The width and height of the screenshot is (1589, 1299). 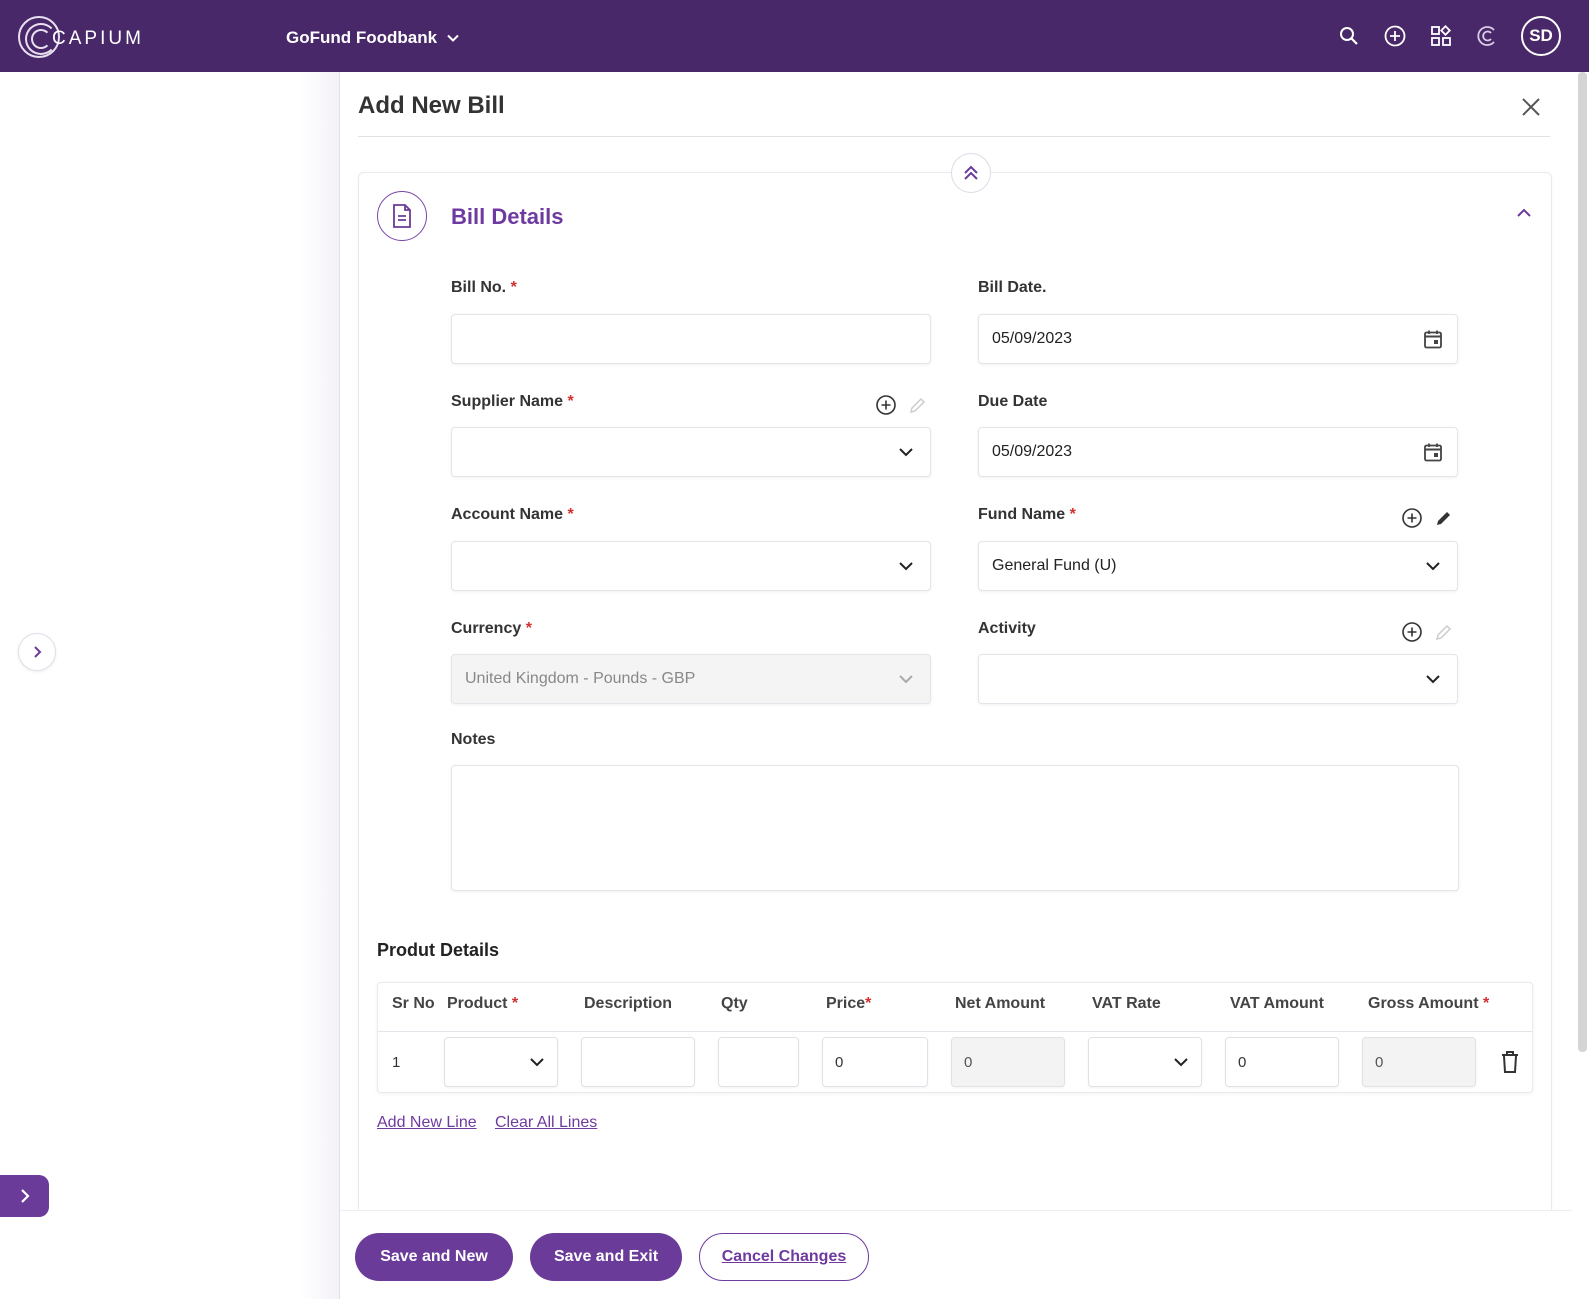 What do you see at coordinates (1412, 518) in the screenshot?
I see `add-fund-icon` at bounding box center [1412, 518].